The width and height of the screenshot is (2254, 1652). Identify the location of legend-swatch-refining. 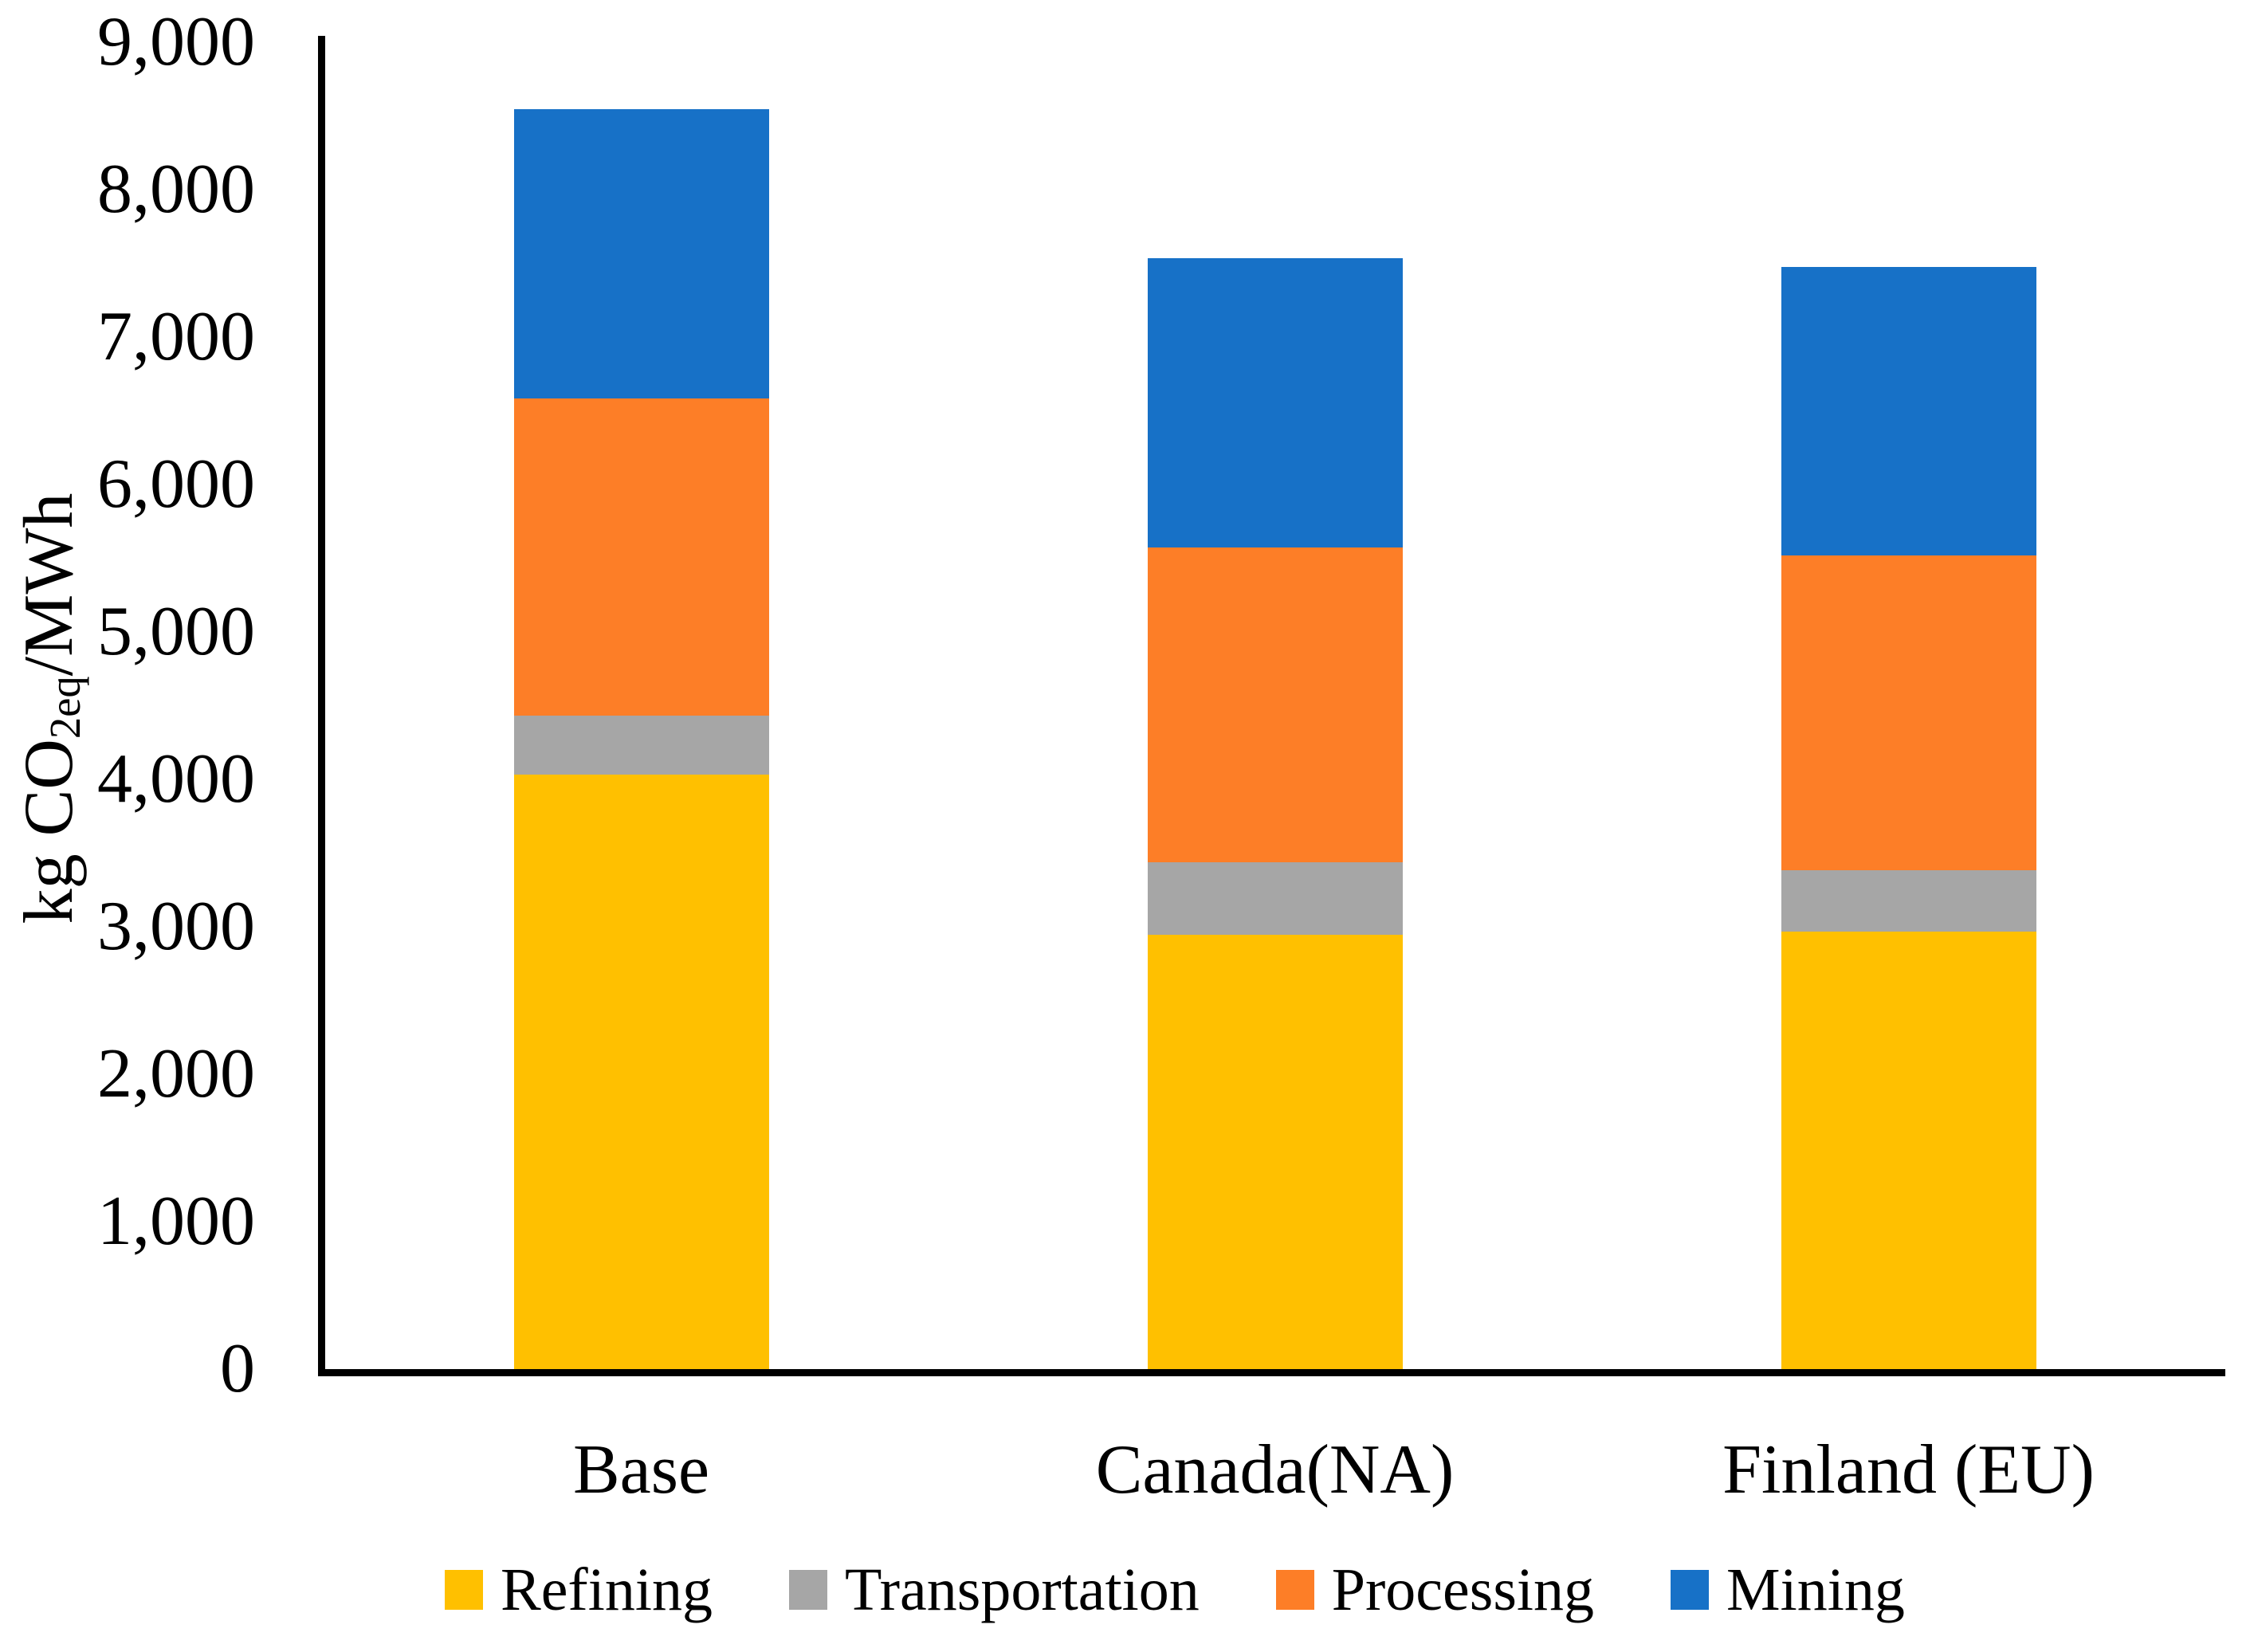
(464, 1590).